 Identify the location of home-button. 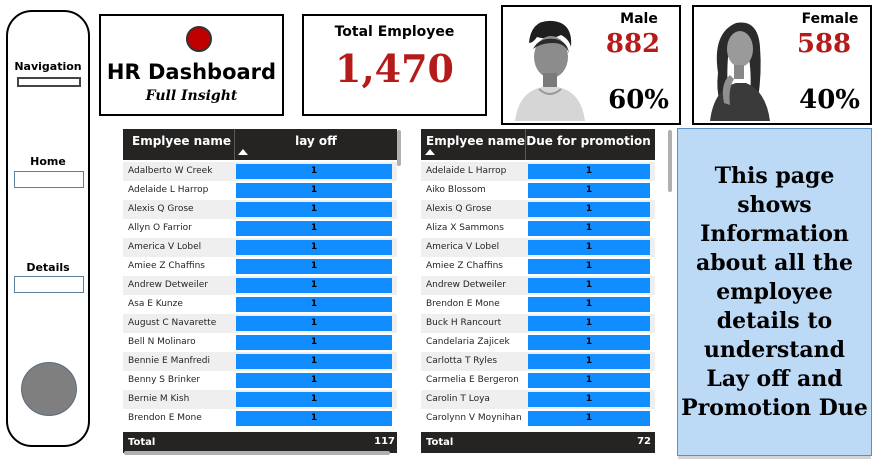
(49, 179).